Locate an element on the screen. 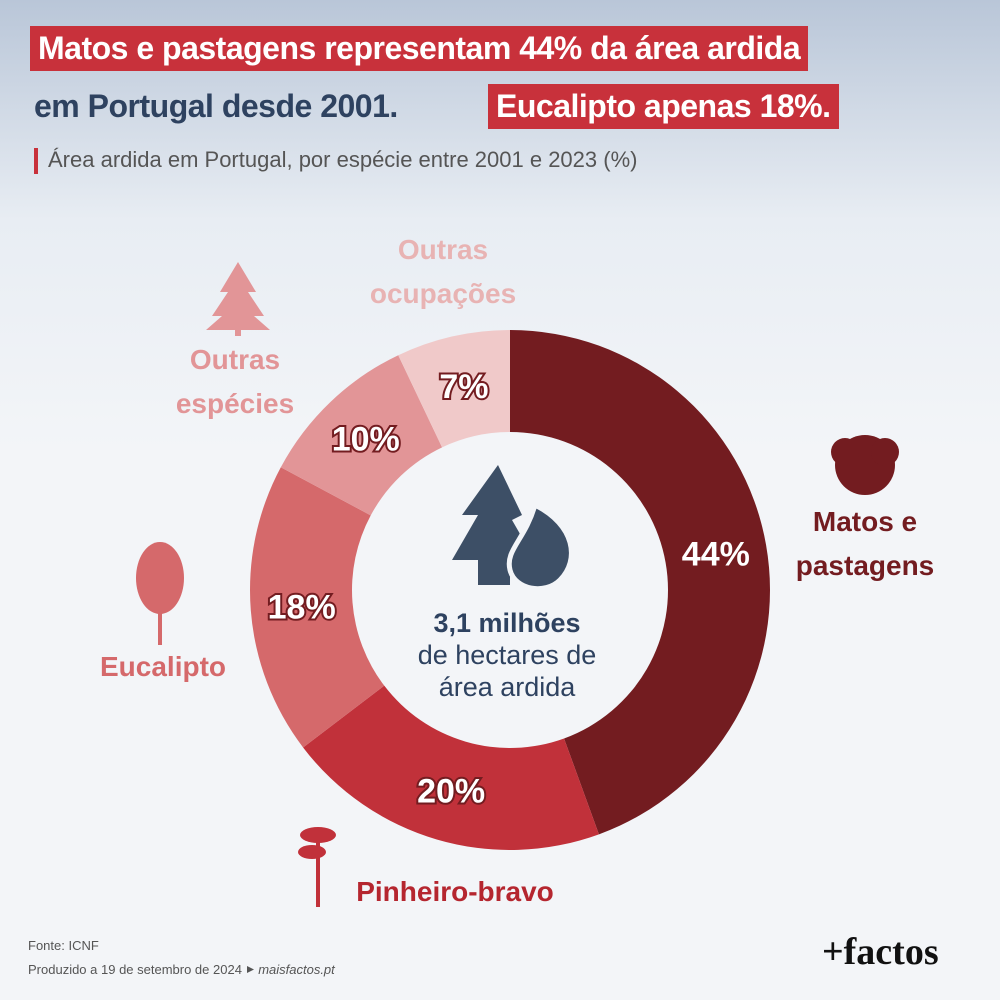 The image size is (1000, 1000). center-text: área ardida is located at coordinates (508, 687).